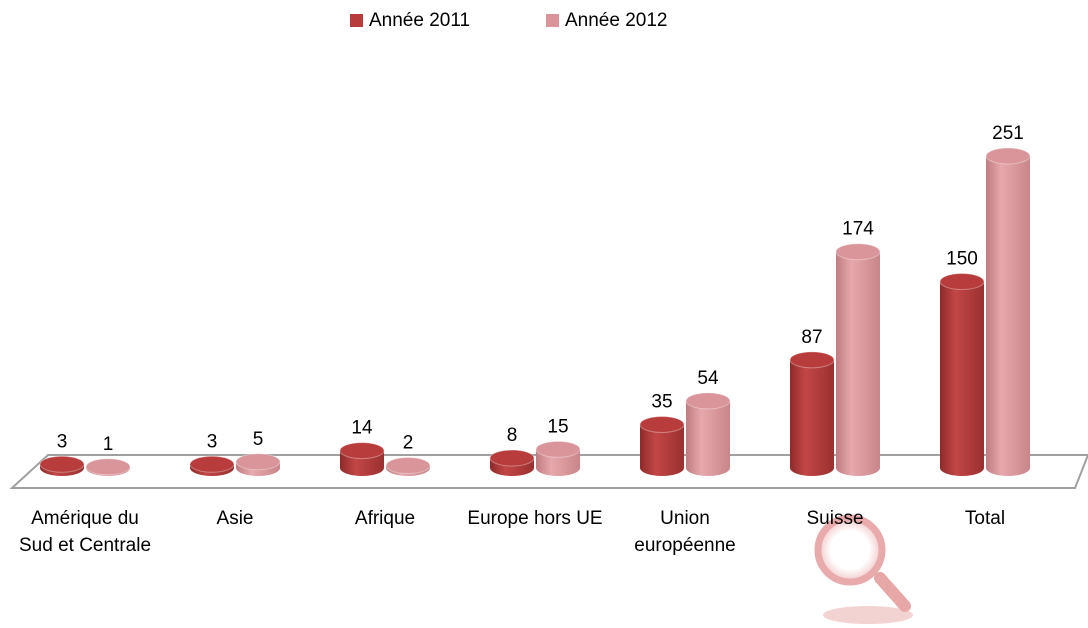 This screenshot has width=1088, height=628. I want to click on x-tick-label: Amérique du Sud et Centrale, so click(85, 532).